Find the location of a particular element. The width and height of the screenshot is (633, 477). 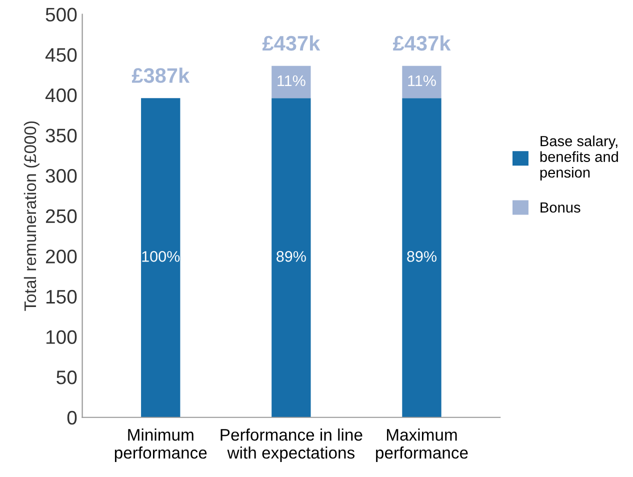

x-tick-label: Performance in line with expectations is located at coordinates (291, 445).